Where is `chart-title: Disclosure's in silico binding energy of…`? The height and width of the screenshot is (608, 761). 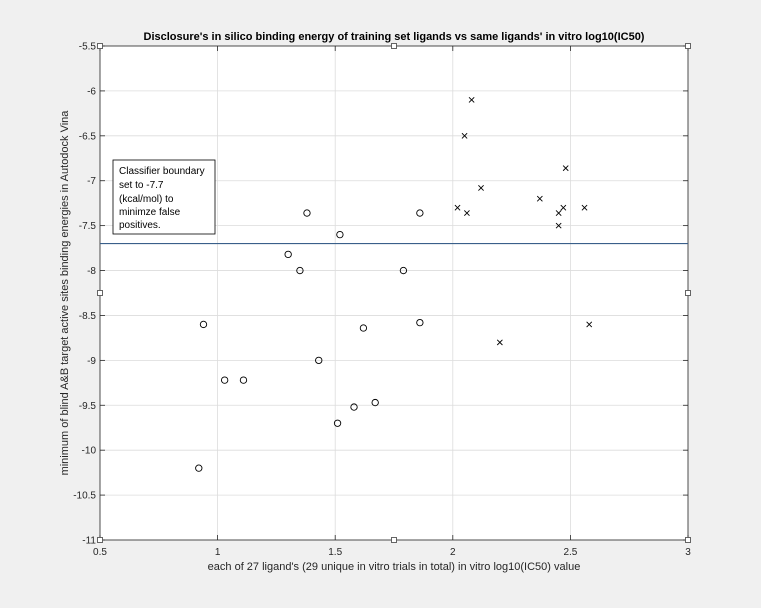 chart-title: Disclosure's in silico binding energy of… is located at coordinates (394, 37).